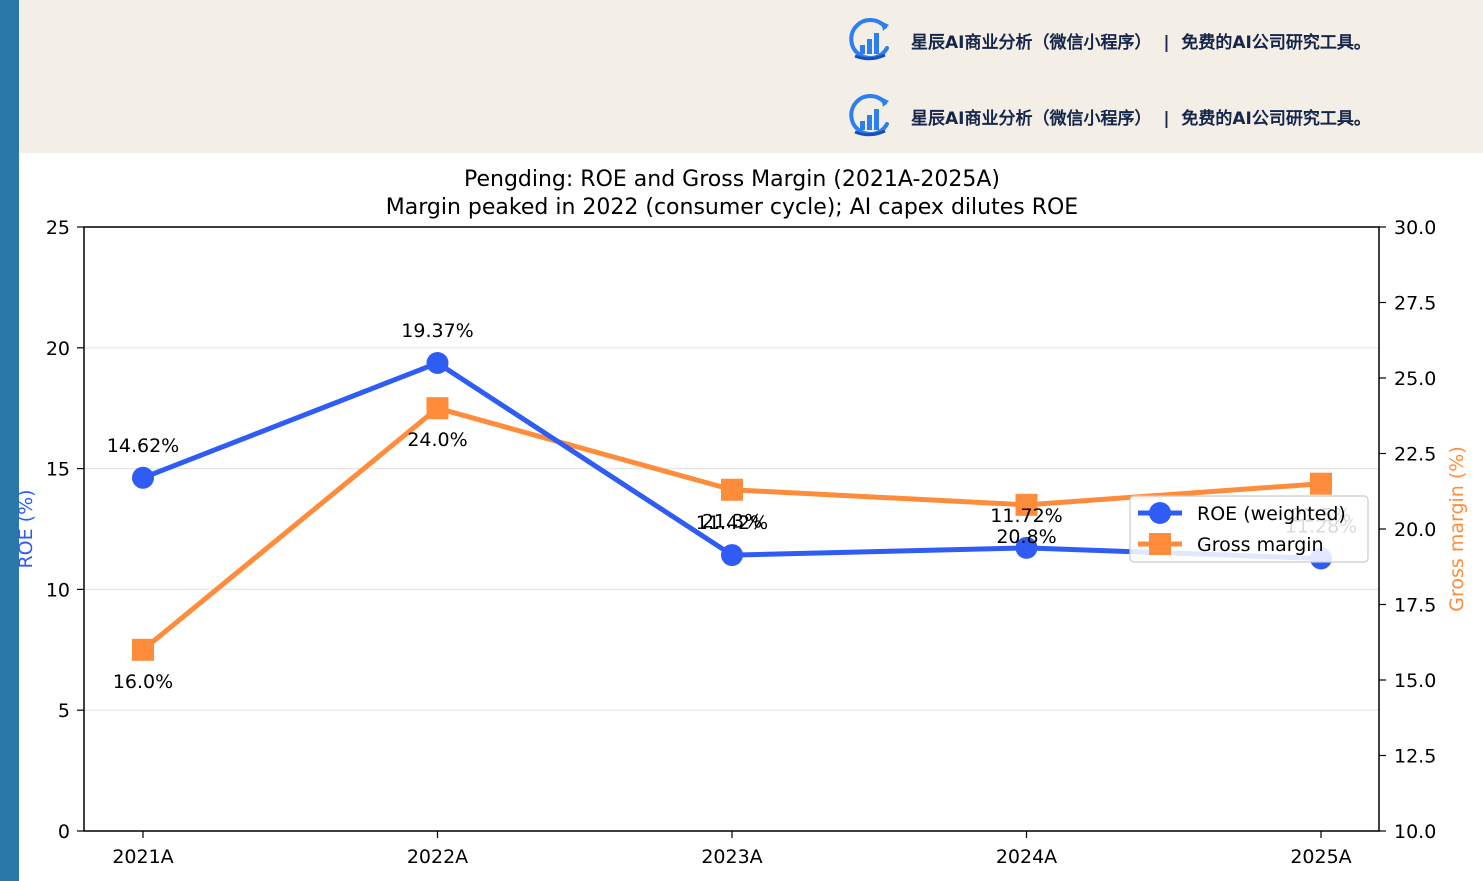 The width and height of the screenshot is (1483, 881). What do you see at coordinates (437, 331) in the screenshot?
I see `data-label: 19.37%` at bounding box center [437, 331].